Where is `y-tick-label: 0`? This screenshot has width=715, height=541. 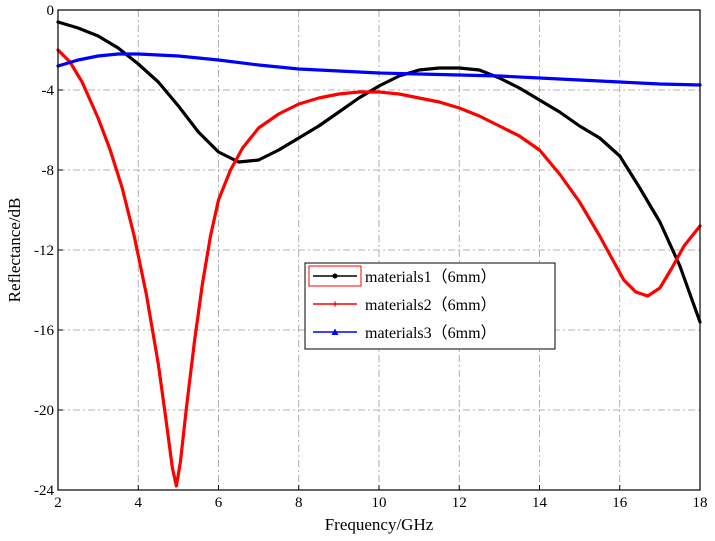
y-tick-label: 0 is located at coordinates (51, 11).